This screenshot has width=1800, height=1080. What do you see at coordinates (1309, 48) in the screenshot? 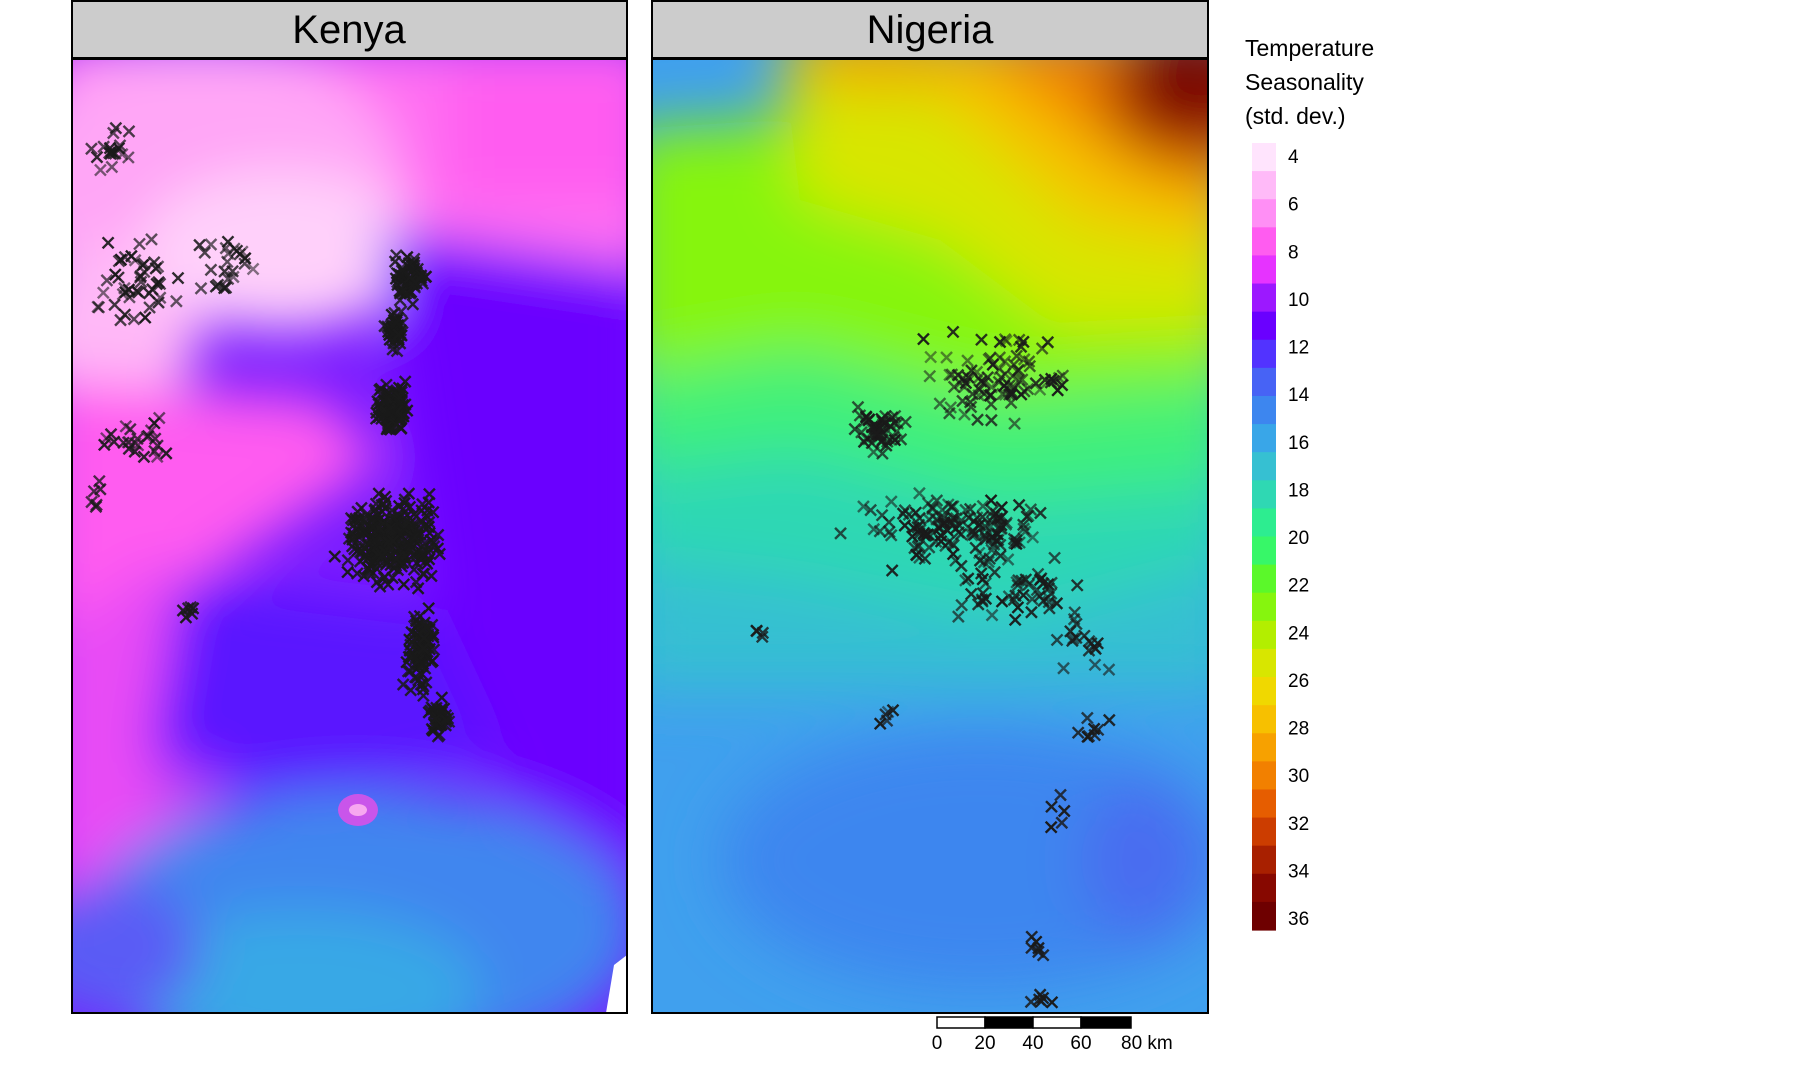
I see `legend-title-line-1: Temperature` at bounding box center [1309, 48].